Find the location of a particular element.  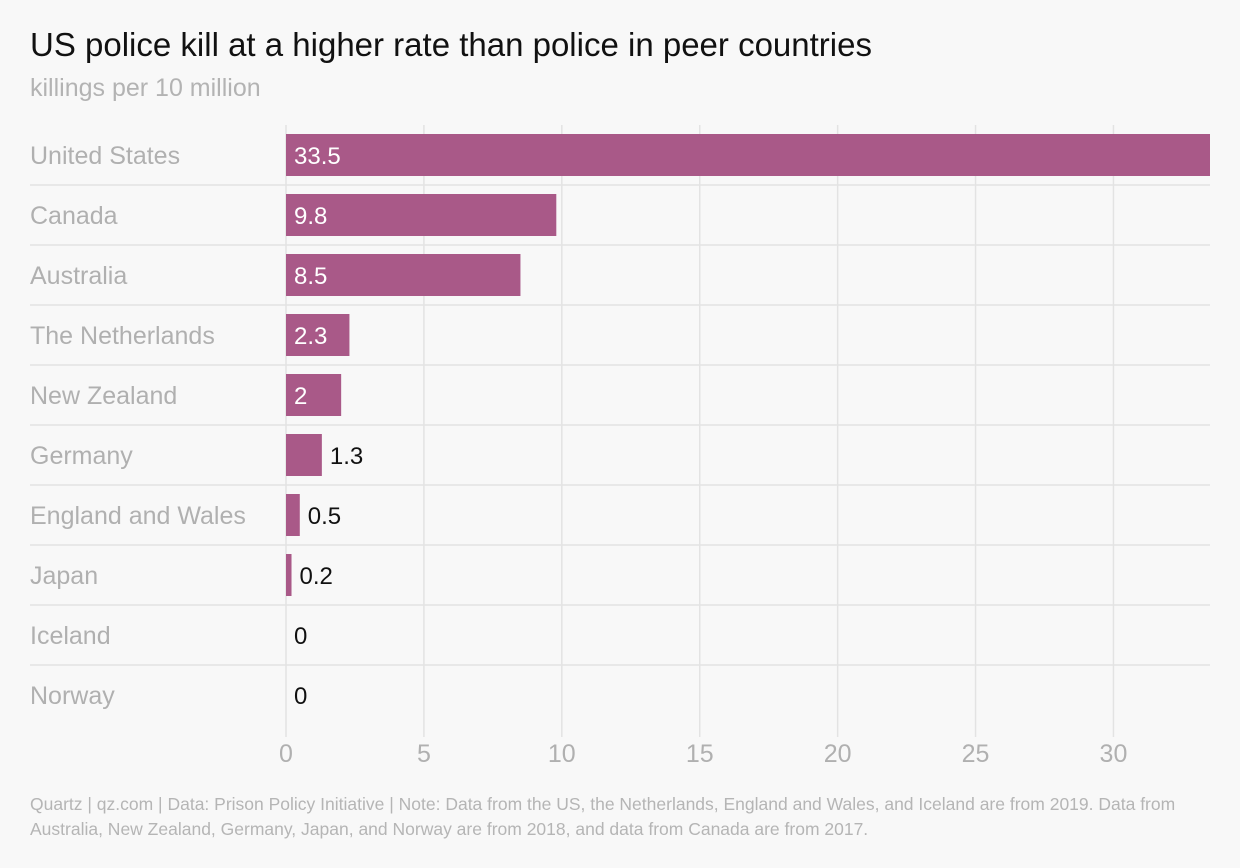

value-label: 8.5 is located at coordinates (310, 276).